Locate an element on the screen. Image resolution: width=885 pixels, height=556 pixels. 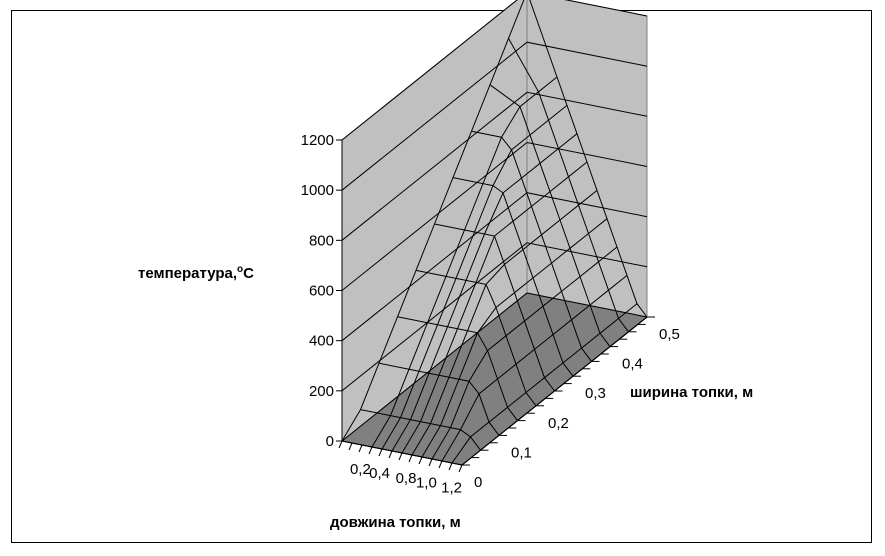
back-wall is located at coordinates (587, 159).